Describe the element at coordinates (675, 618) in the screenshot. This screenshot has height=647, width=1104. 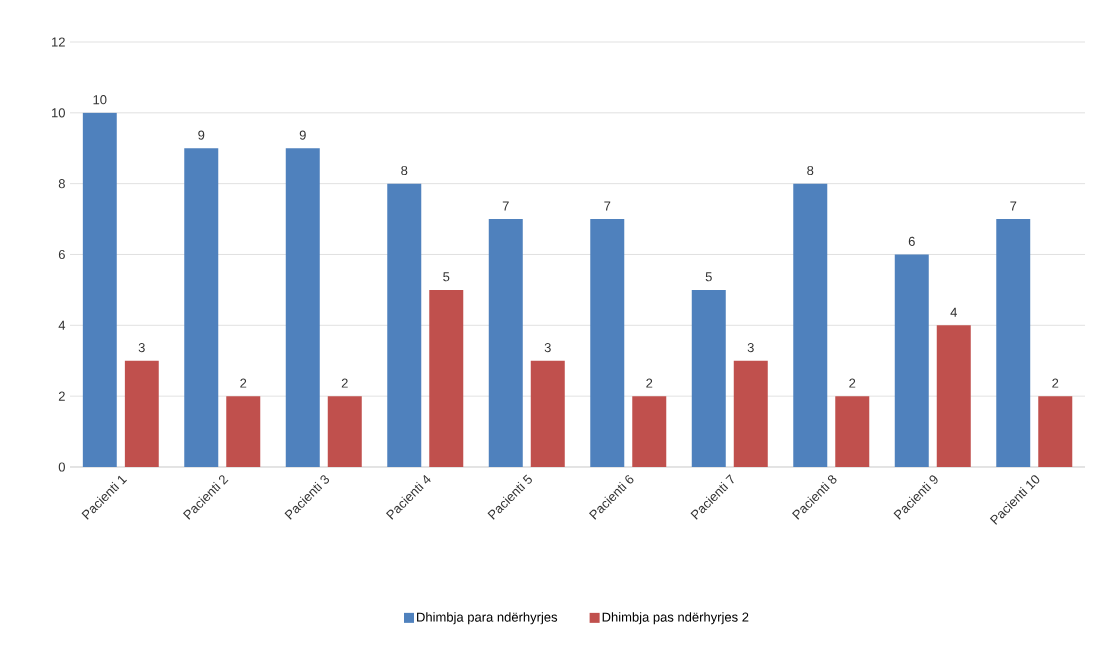
I see `legend-label: Dhimbja pas ndërhyrjes 2` at that location.